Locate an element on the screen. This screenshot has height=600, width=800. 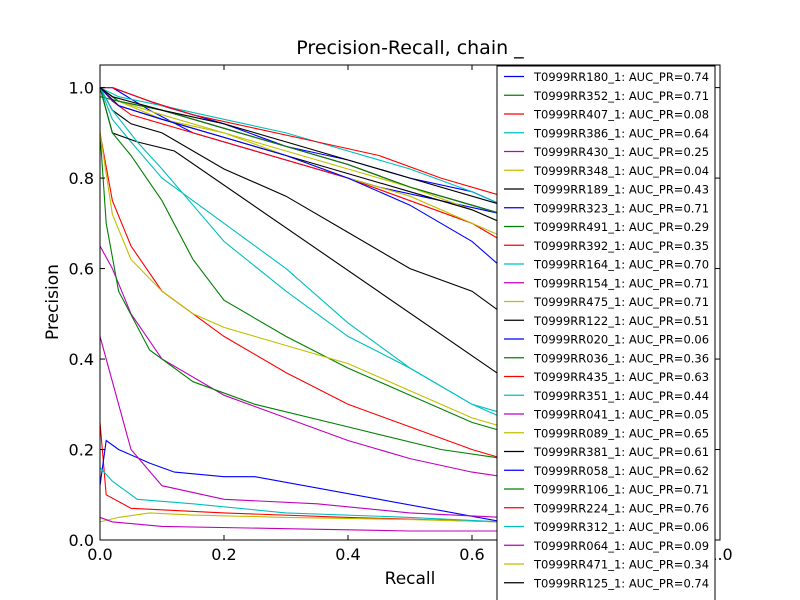
legend-label-15: T0999RR036_1: AUC_PR=0.36 is located at coordinates (621, 358).